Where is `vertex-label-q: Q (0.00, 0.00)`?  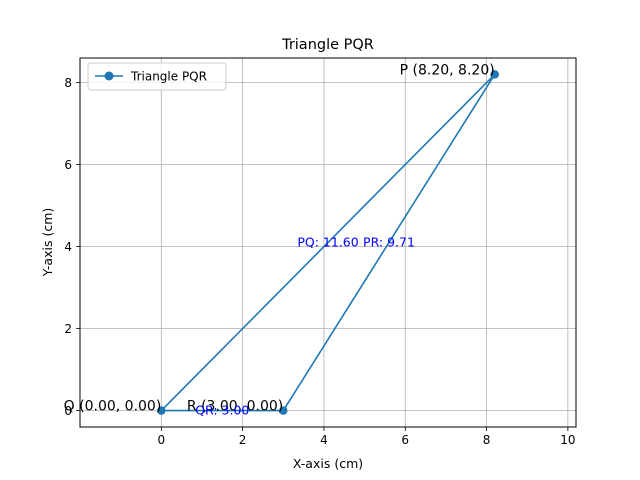
vertex-label-q: Q (0.00, 0.00) is located at coordinates (113, 407).